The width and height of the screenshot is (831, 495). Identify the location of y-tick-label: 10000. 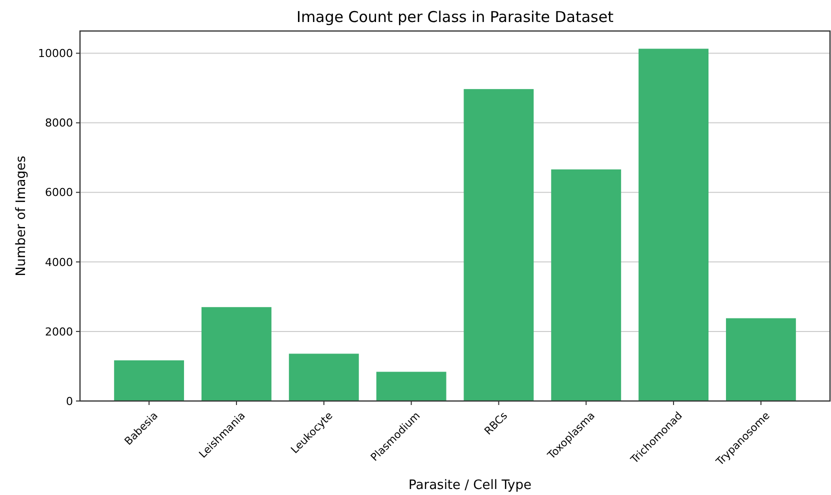
(55, 53).